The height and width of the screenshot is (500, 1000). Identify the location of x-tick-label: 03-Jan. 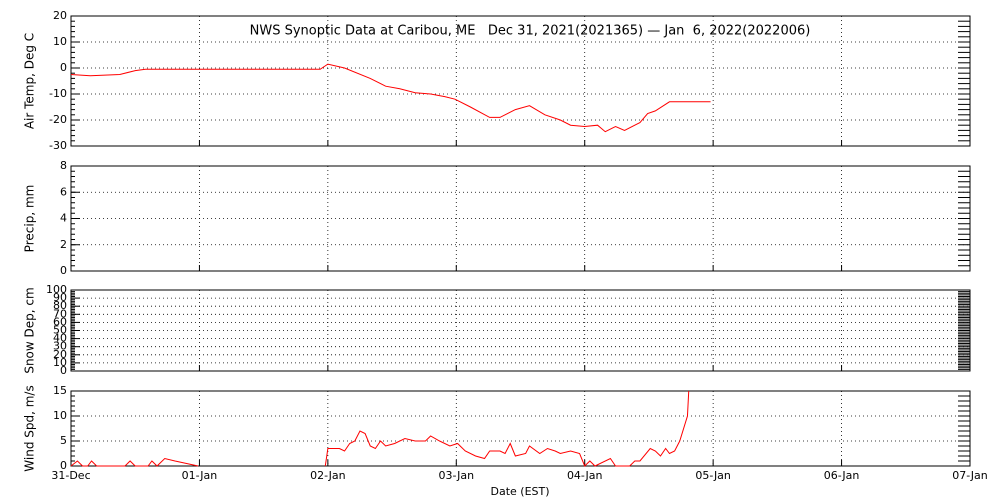
(457, 475).